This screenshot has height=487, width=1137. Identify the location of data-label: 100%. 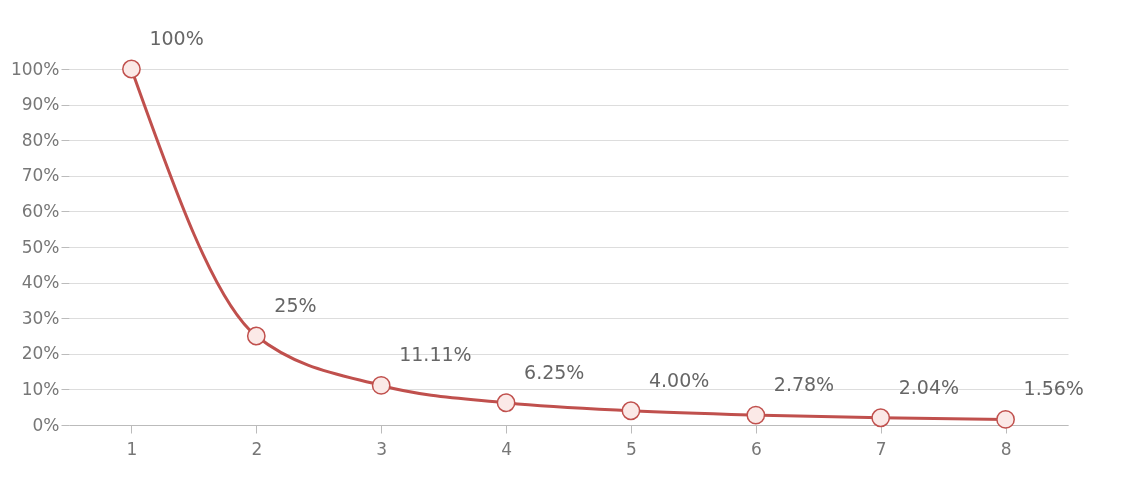
(176, 38).